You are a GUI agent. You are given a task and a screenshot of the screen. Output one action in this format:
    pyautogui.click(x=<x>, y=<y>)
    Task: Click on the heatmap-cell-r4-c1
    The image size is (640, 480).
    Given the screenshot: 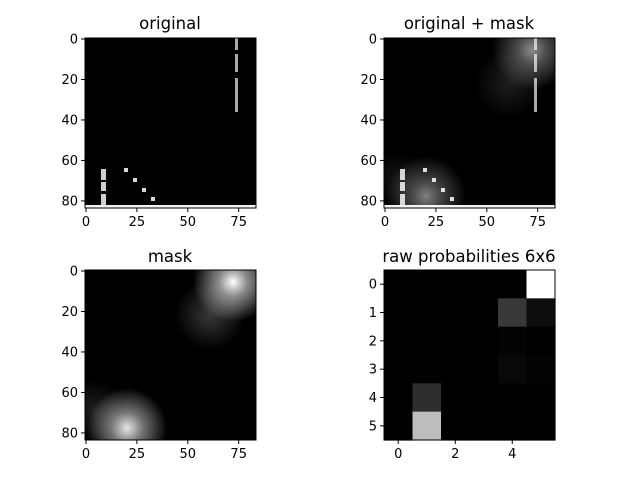 What is the action you would take?
    pyautogui.click(x=427, y=398)
    